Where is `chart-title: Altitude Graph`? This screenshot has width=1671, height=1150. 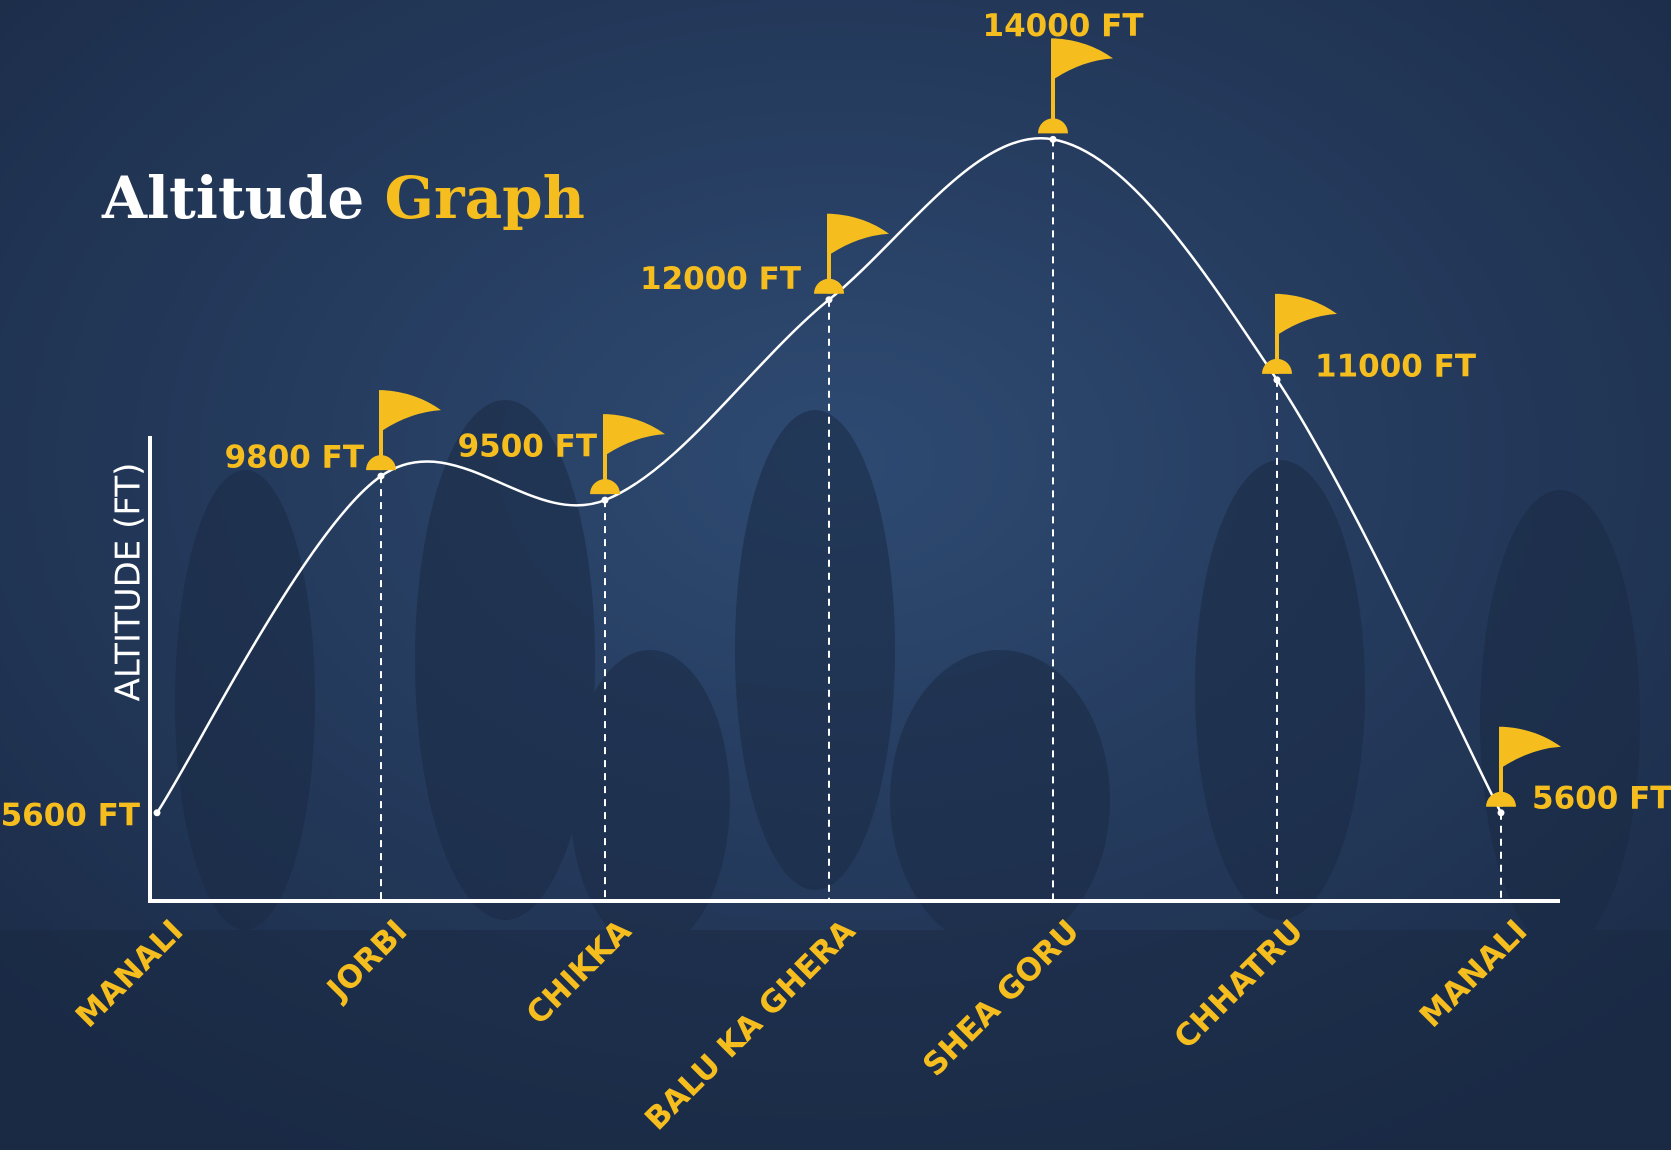
chart-title: Altitude Graph is located at coordinates (343, 198).